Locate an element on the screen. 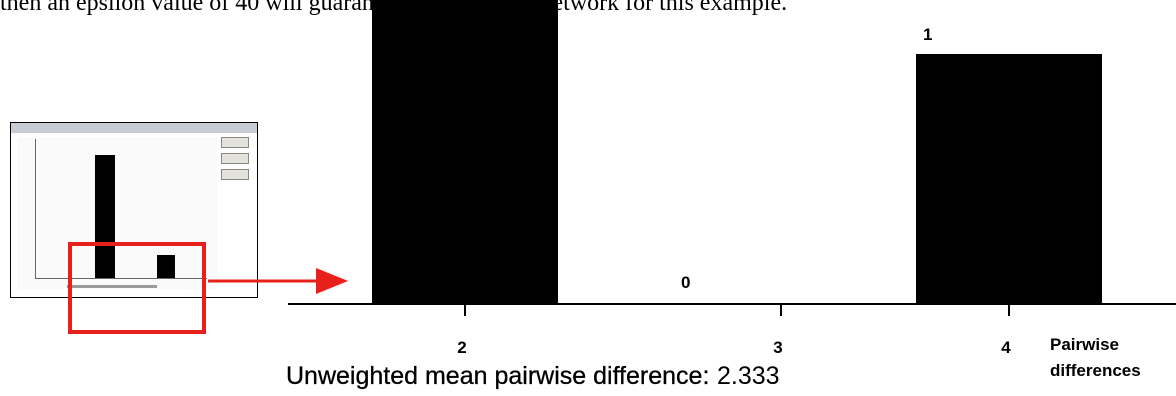 The width and height of the screenshot is (1176, 396). thumbnail-plot-area is located at coordinates (117, 213).